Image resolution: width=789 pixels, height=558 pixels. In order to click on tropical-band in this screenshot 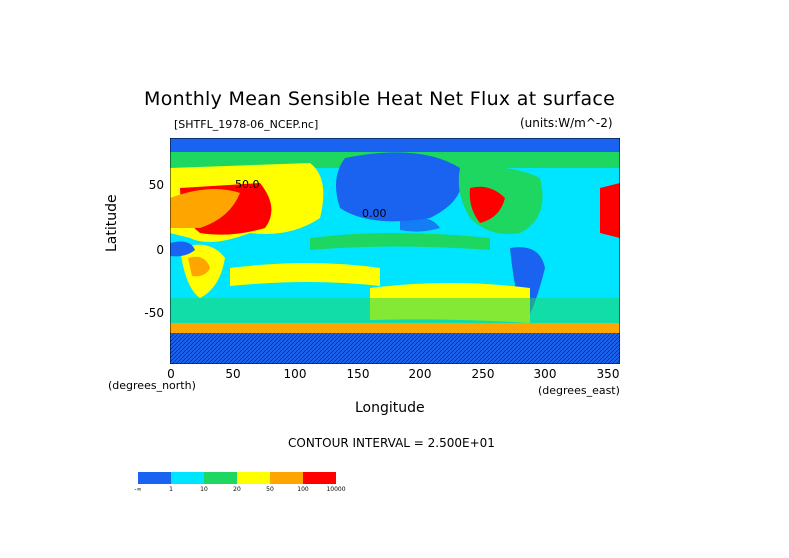, I will do `click(400, 241)`.